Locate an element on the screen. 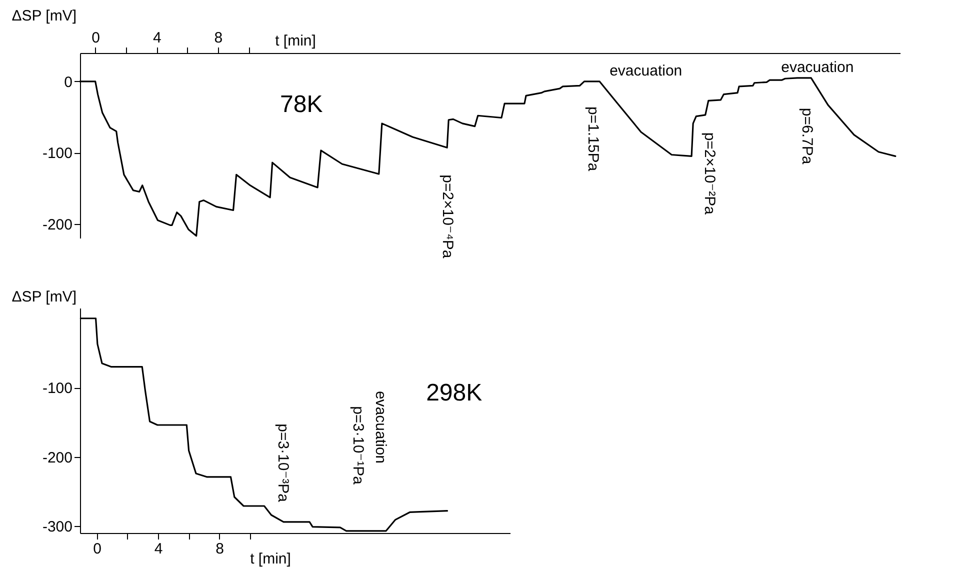 Image resolution: width=955 pixels, height=576 pixels. y-tick-label: 0 is located at coordinates (68, 82).